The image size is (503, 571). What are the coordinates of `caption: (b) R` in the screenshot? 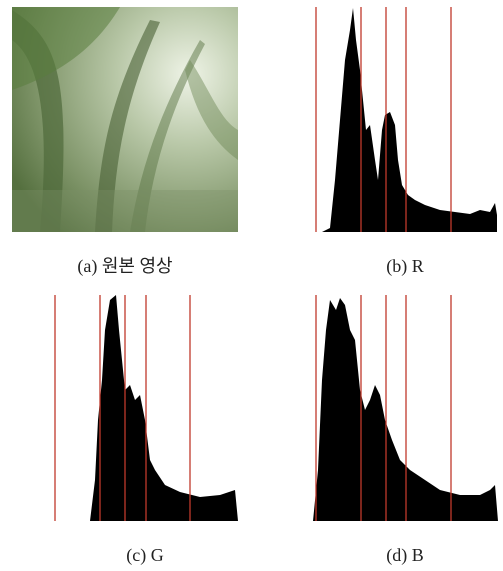 It's located at (405, 266).